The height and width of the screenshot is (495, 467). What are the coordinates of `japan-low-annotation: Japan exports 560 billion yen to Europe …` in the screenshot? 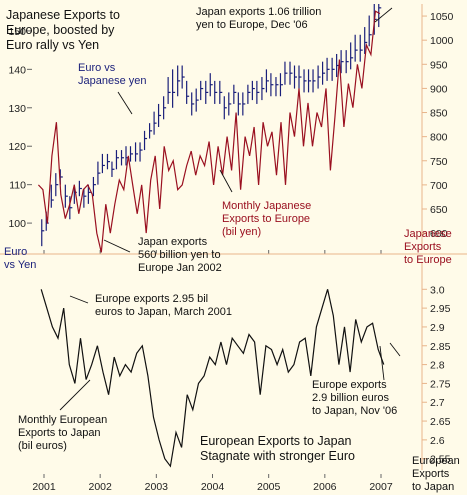 It's located at (180, 255).